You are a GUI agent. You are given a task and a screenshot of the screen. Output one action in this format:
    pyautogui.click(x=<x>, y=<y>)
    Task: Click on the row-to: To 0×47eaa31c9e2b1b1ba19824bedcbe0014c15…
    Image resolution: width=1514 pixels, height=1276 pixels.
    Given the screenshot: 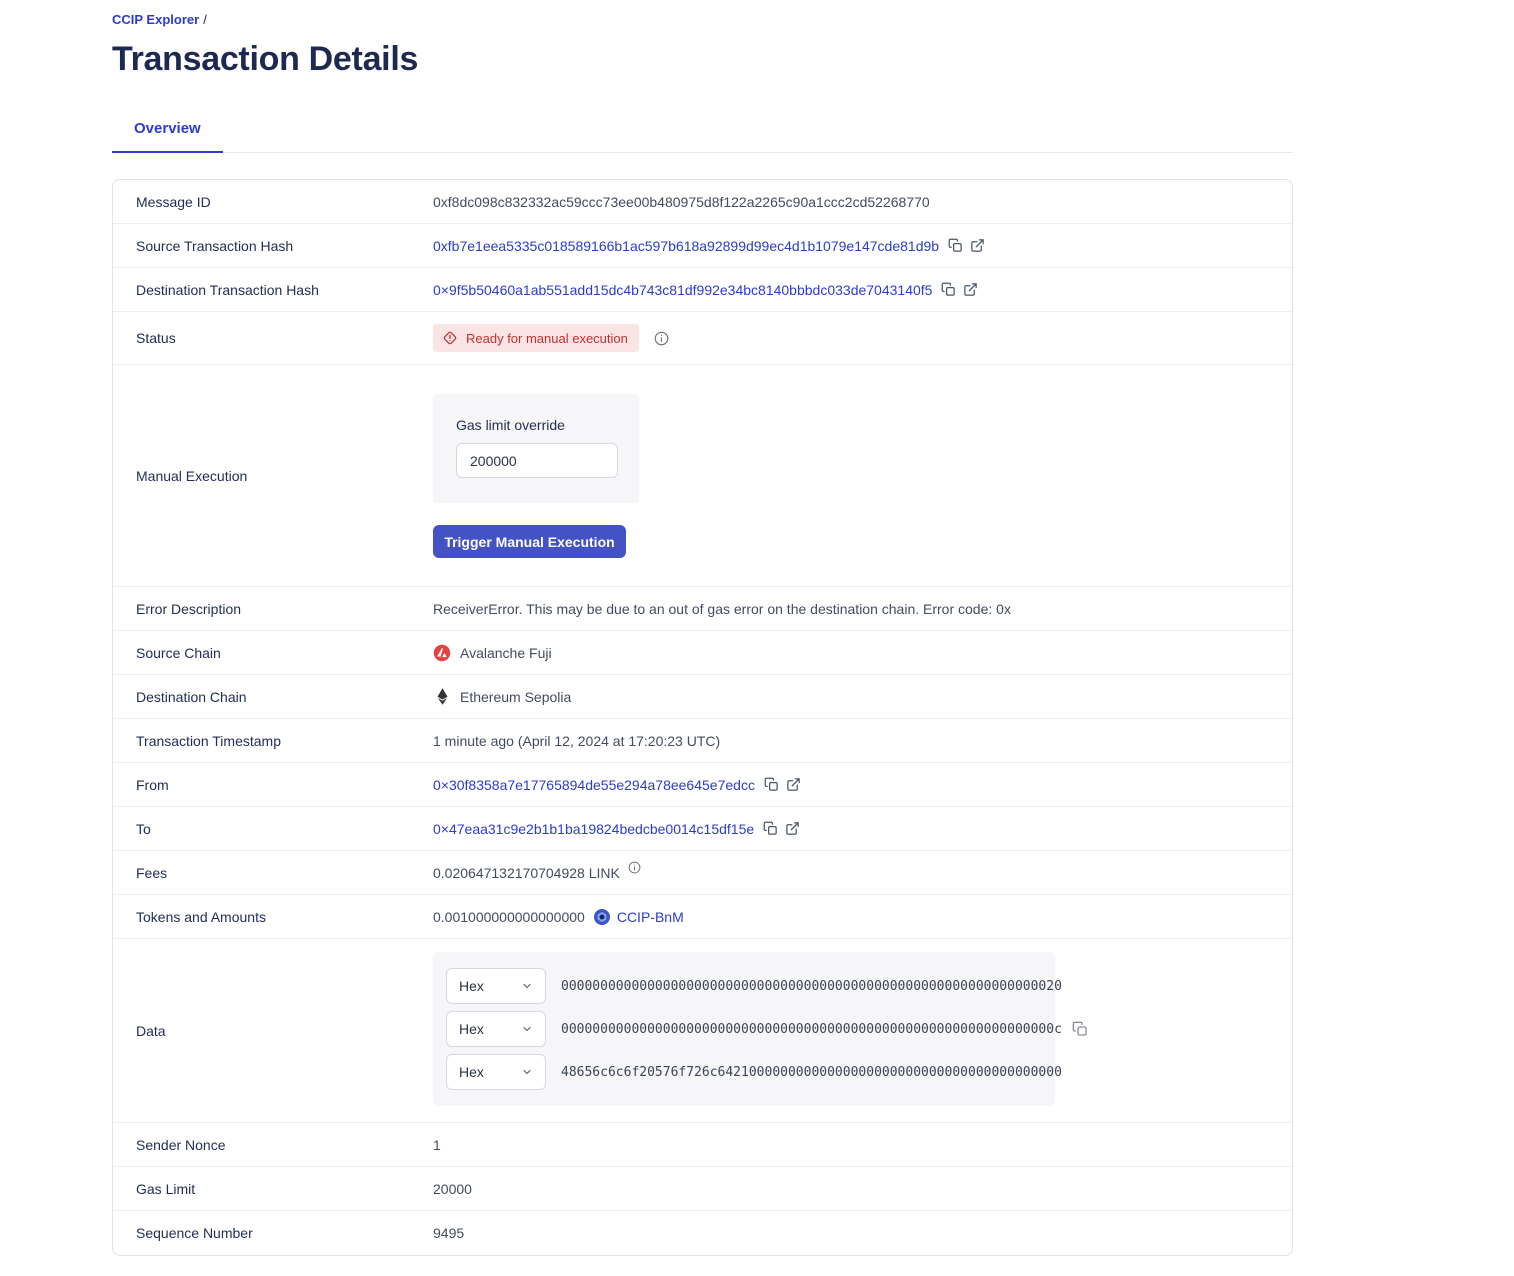 What is the action you would take?
    pyautogui.click(x=702, y=829)
    